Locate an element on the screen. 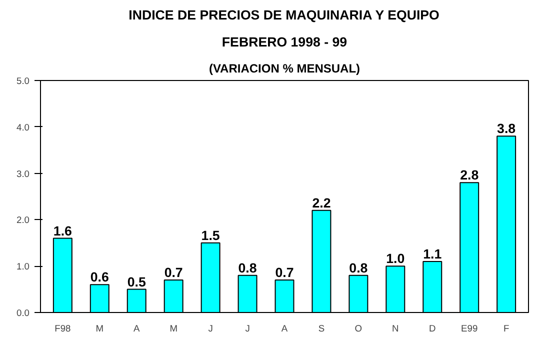  x-tick-label: N is located at coordinates (395, 329).